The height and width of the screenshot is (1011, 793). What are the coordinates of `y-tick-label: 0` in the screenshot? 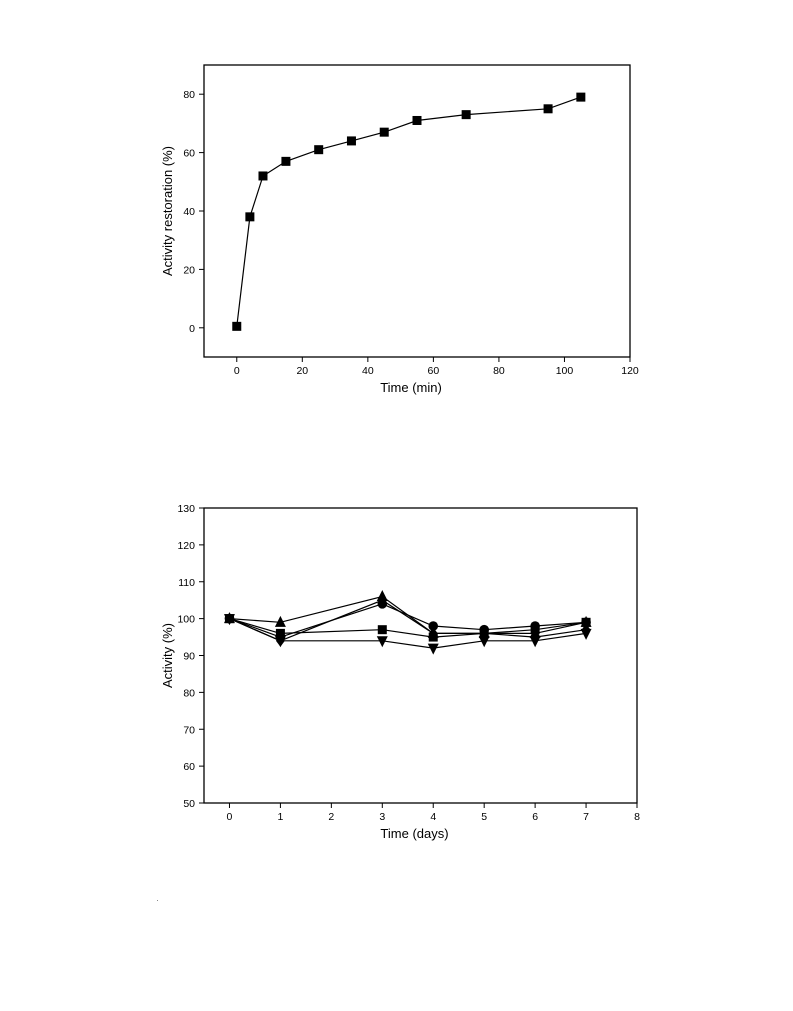 It's located at (192, 329).